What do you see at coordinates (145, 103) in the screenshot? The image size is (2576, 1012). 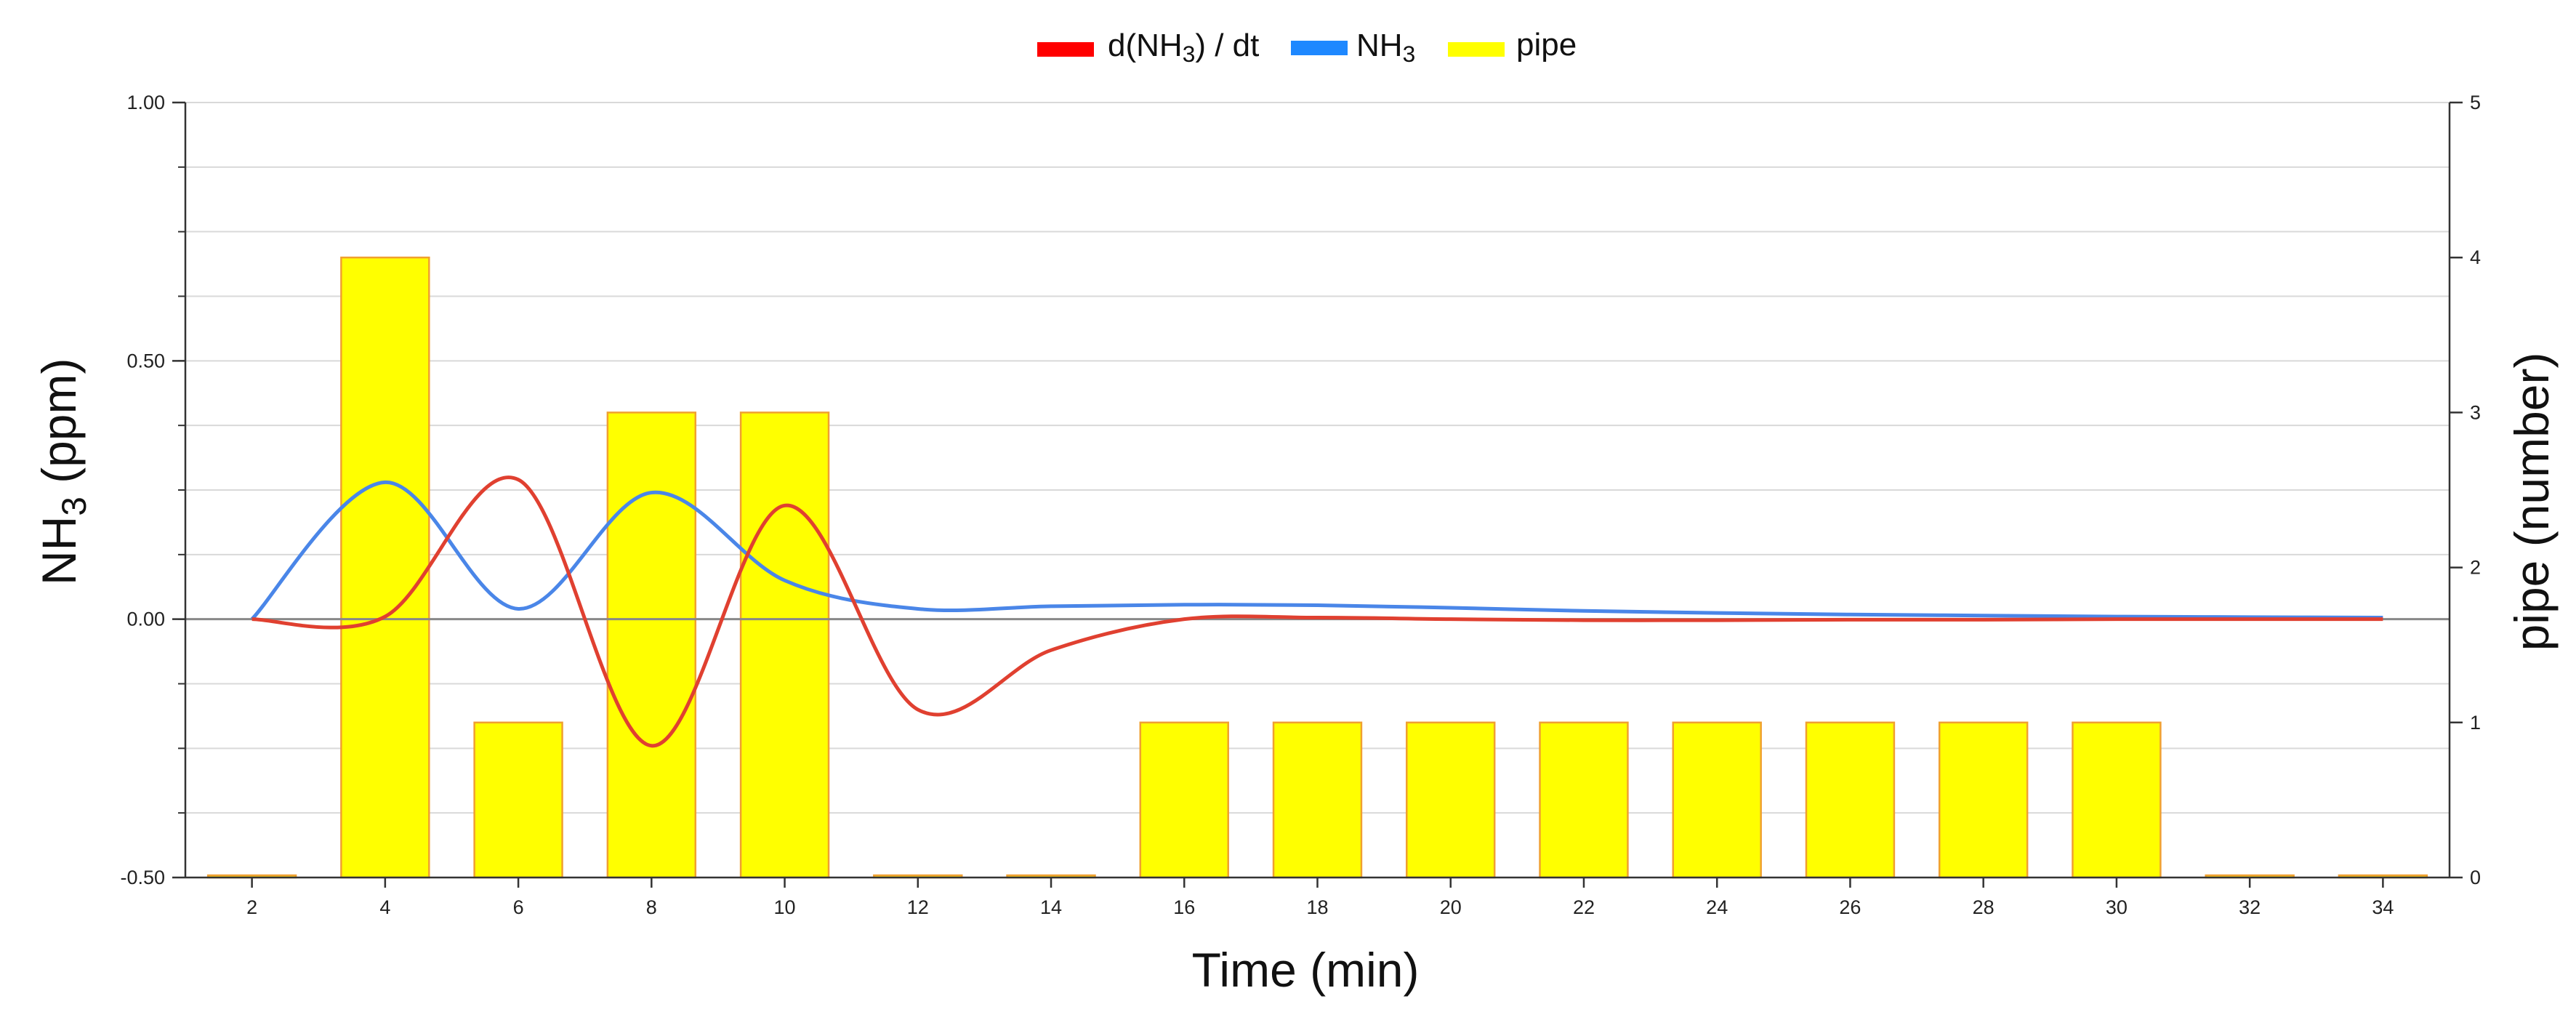 I see `y-tick-label: 1.00` at bounding box center [145, 103].